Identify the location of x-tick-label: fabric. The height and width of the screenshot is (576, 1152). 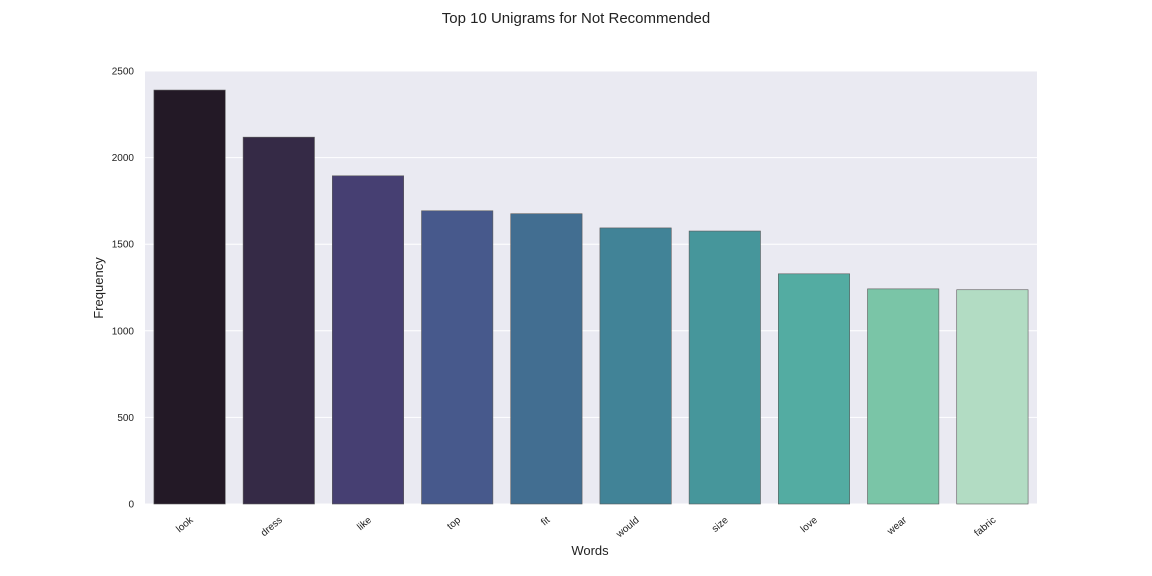
(986, 527).